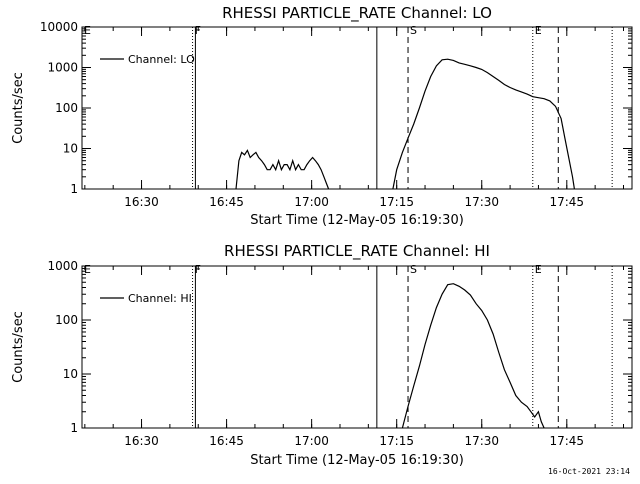  I want to click on legend-entry: Channel: HI, so click(160, 298).